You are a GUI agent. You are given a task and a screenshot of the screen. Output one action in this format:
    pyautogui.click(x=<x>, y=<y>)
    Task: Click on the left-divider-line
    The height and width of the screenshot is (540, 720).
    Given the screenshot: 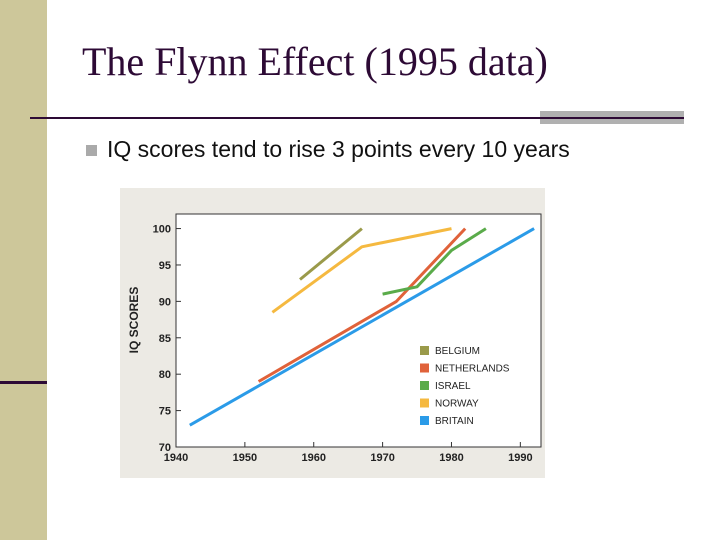 What is the action you would take?
    pyautogui.click(x=23, y=382)
    